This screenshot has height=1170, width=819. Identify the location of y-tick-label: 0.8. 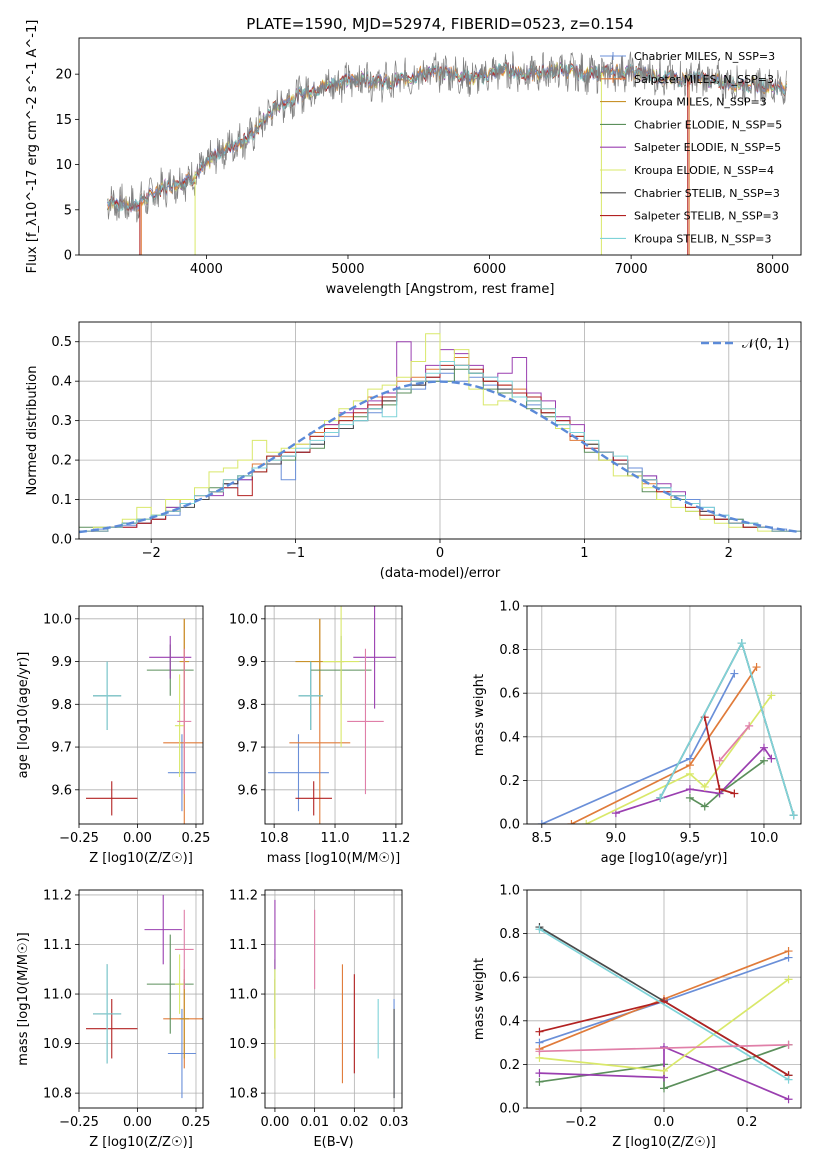
(509, 934).